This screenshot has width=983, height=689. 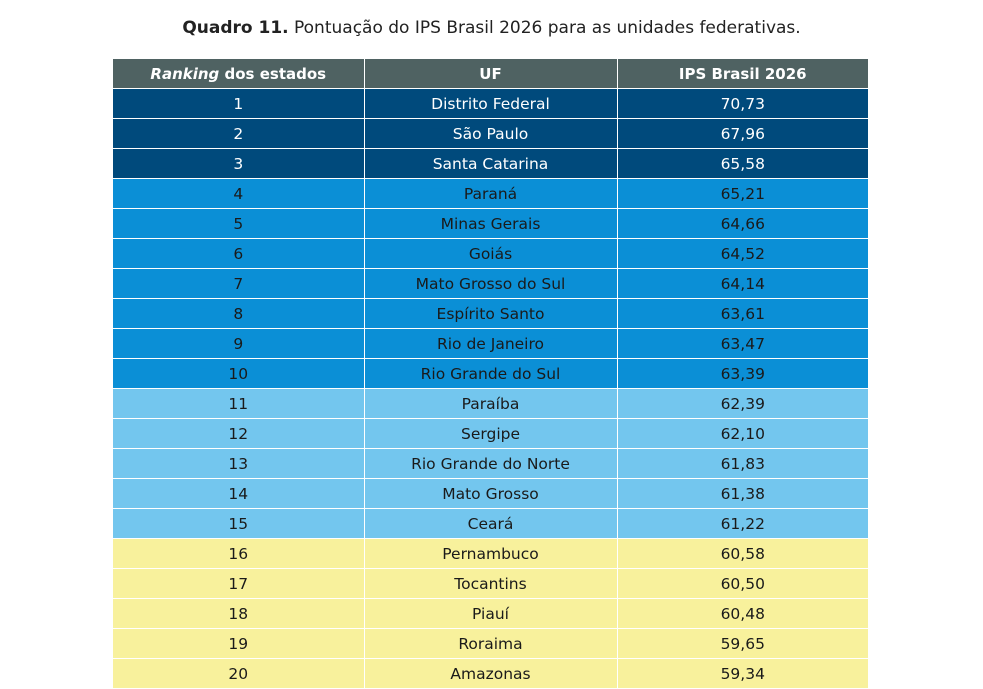 I want to click on uf-cell: Piauí, so click(x=491, y=613).